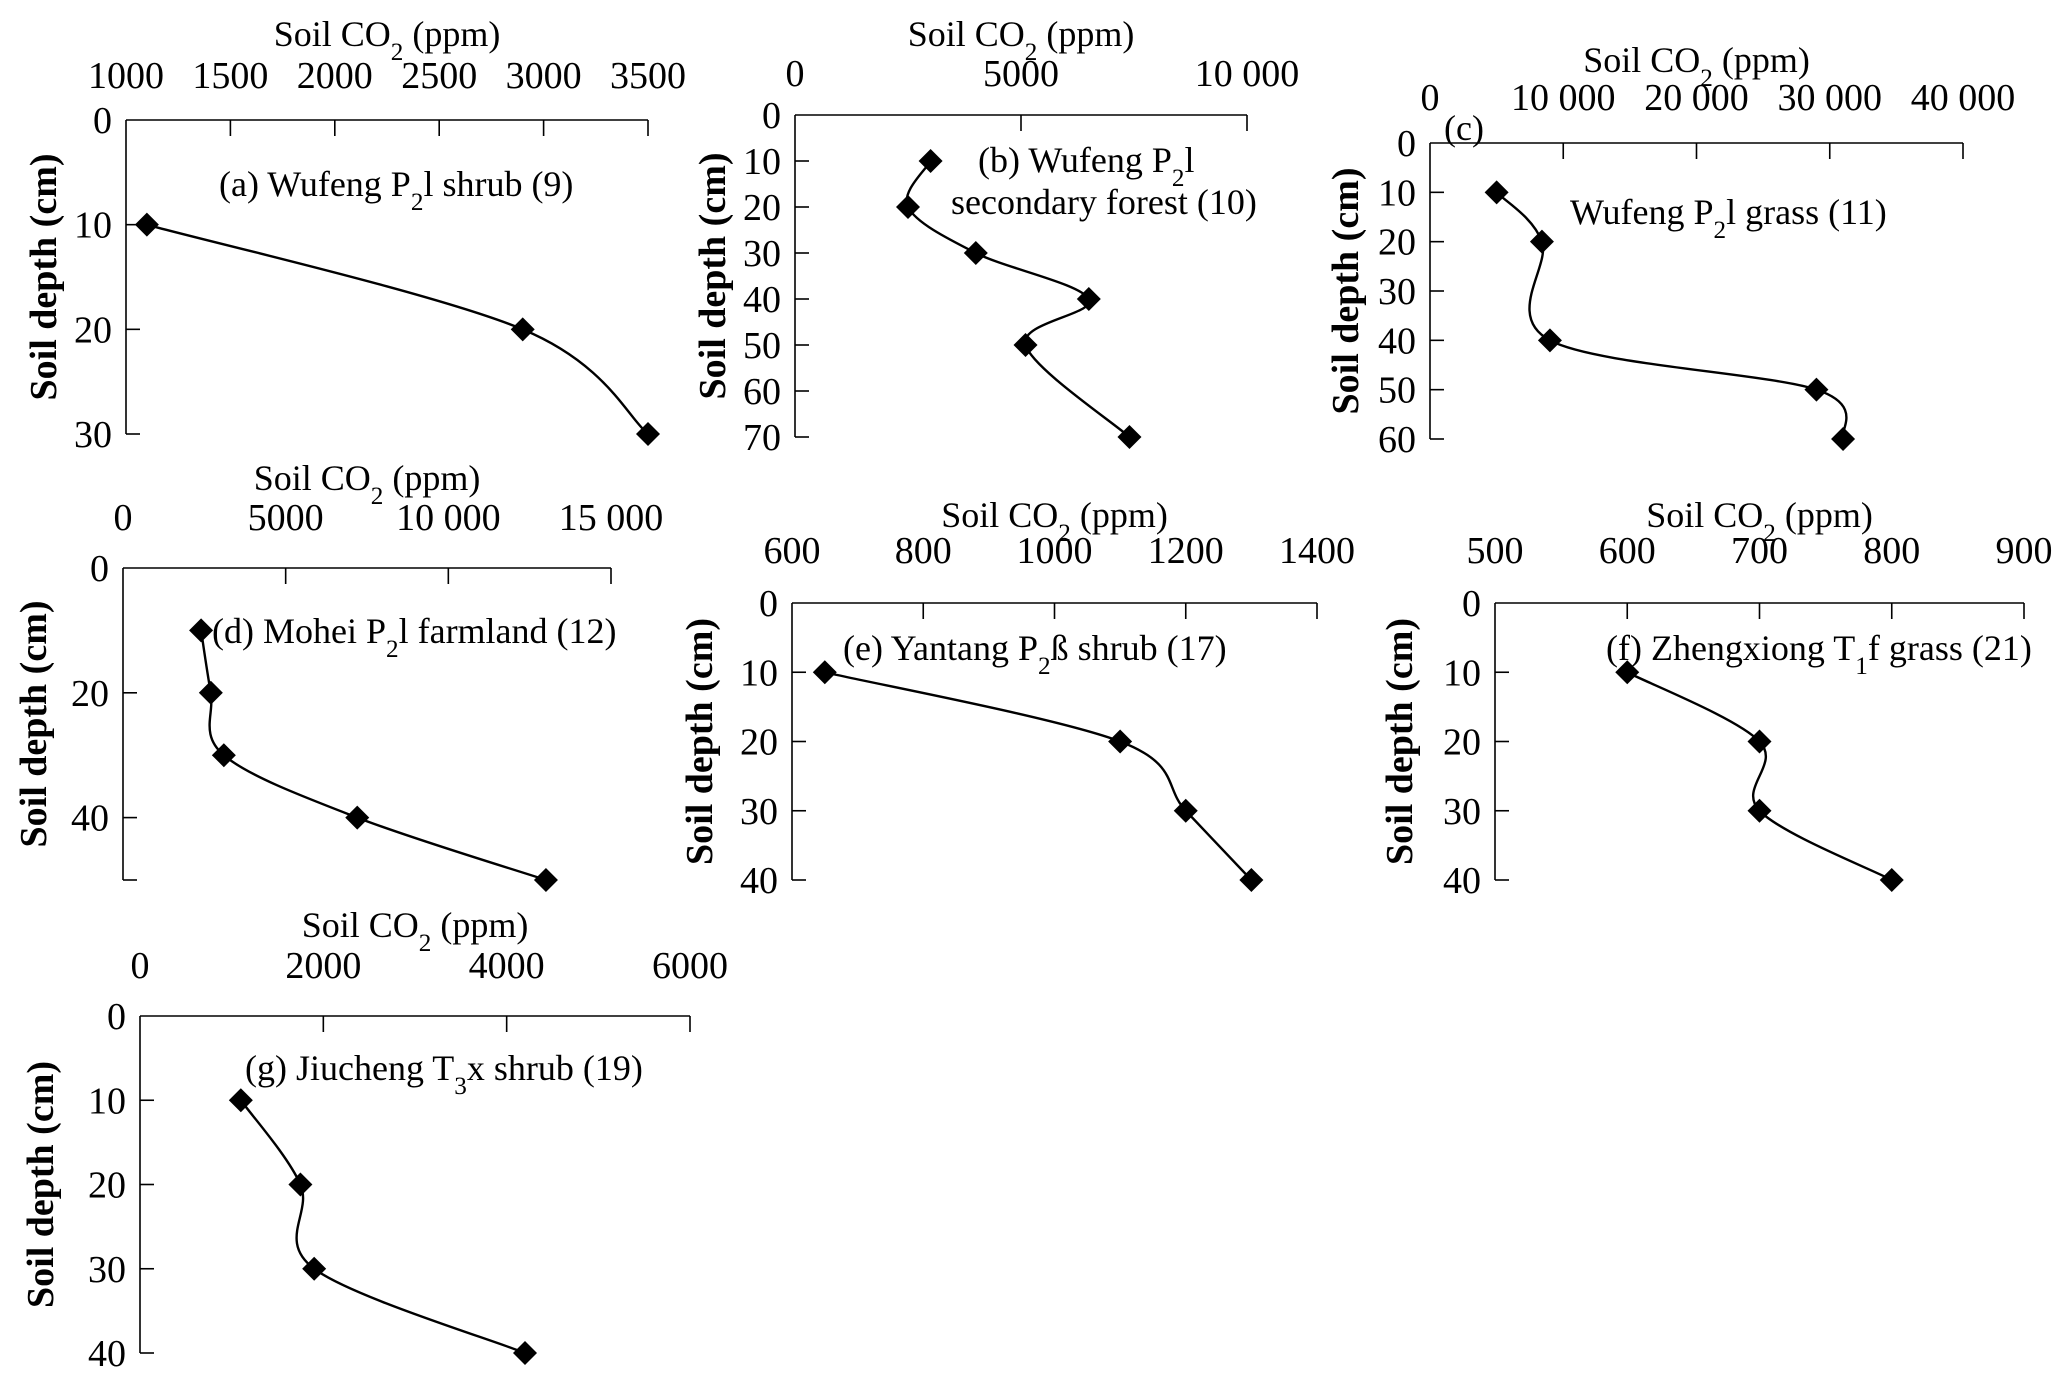  I want to click on panel-title: (e) Yantang P2ß shrub (17), so click(1035, 654).